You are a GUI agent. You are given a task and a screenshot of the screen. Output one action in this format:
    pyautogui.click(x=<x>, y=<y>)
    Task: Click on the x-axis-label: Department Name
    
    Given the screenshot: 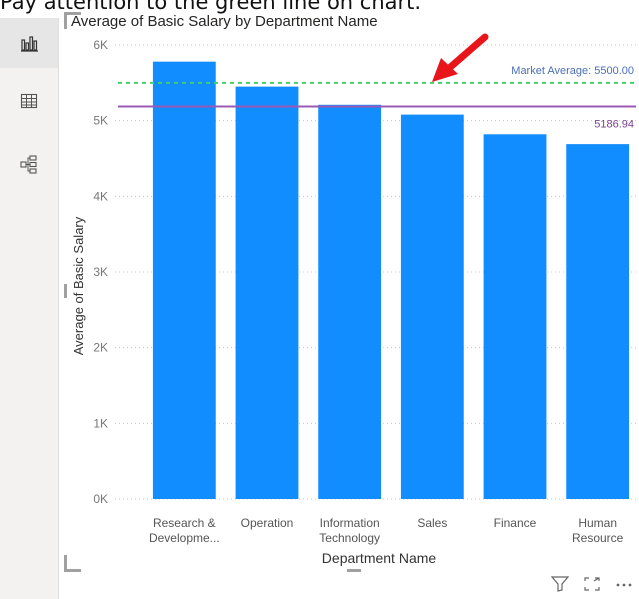 What is the action you would take?
    pyautogui.click(x=379, y=558)
    